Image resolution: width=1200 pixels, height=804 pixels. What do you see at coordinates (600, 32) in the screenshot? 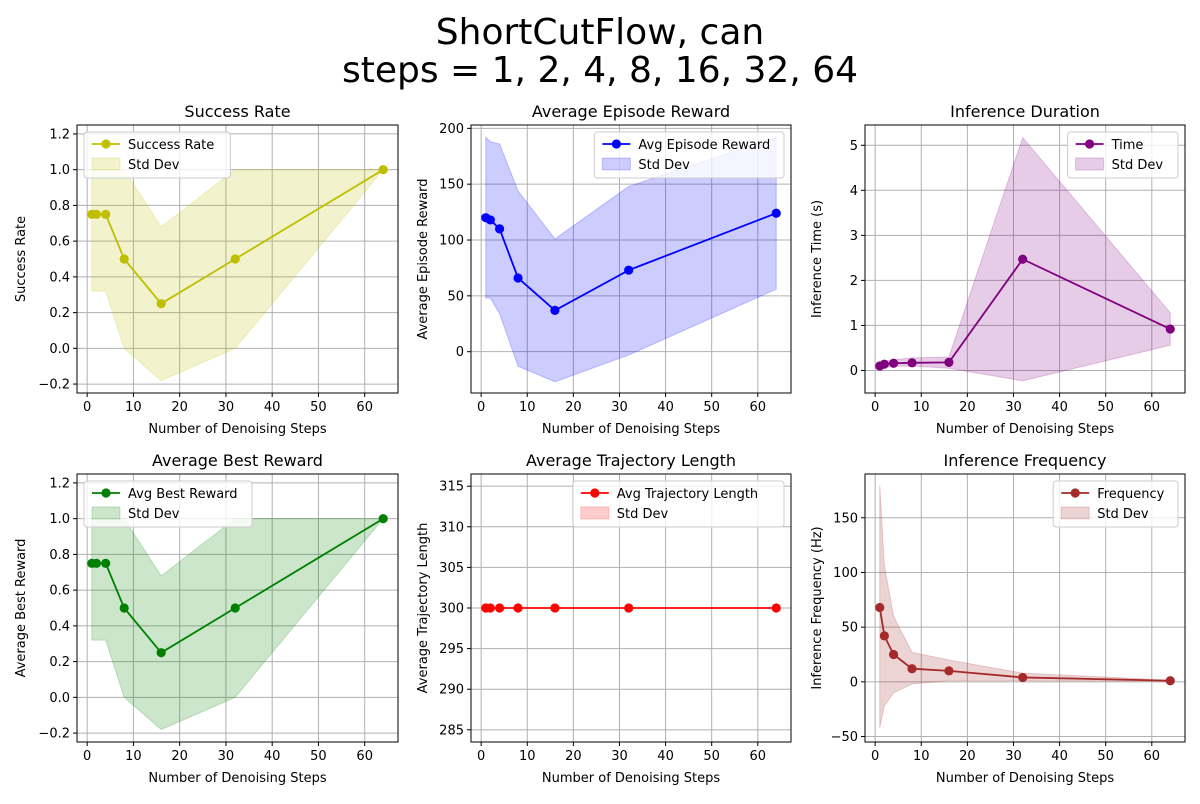
I see `figure-title-line-1: ShortCutFlow, can` at bounding box center [600, 32].